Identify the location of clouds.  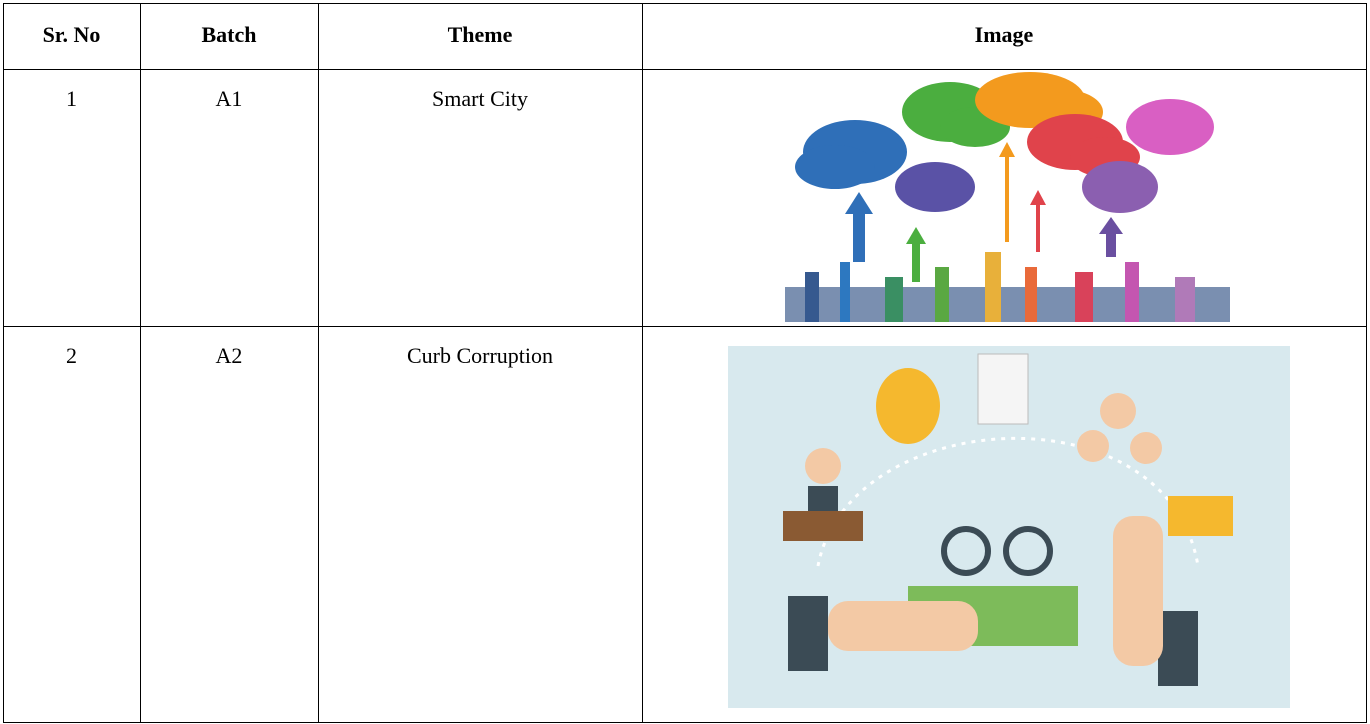
(1004, 142).